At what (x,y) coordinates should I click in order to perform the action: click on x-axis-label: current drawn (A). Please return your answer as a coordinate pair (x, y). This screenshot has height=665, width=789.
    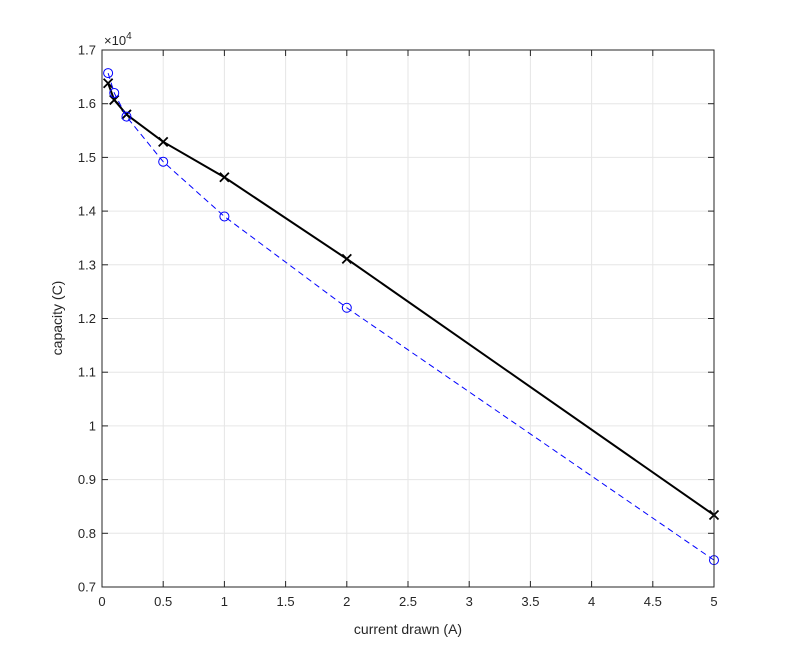
    Looking at the image, I should click on (408, 629).